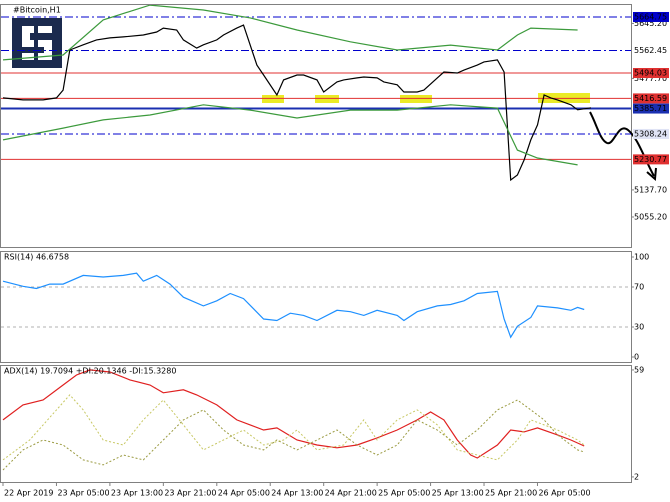  I want to click on y-tick-label: 70, so click(639, 287).